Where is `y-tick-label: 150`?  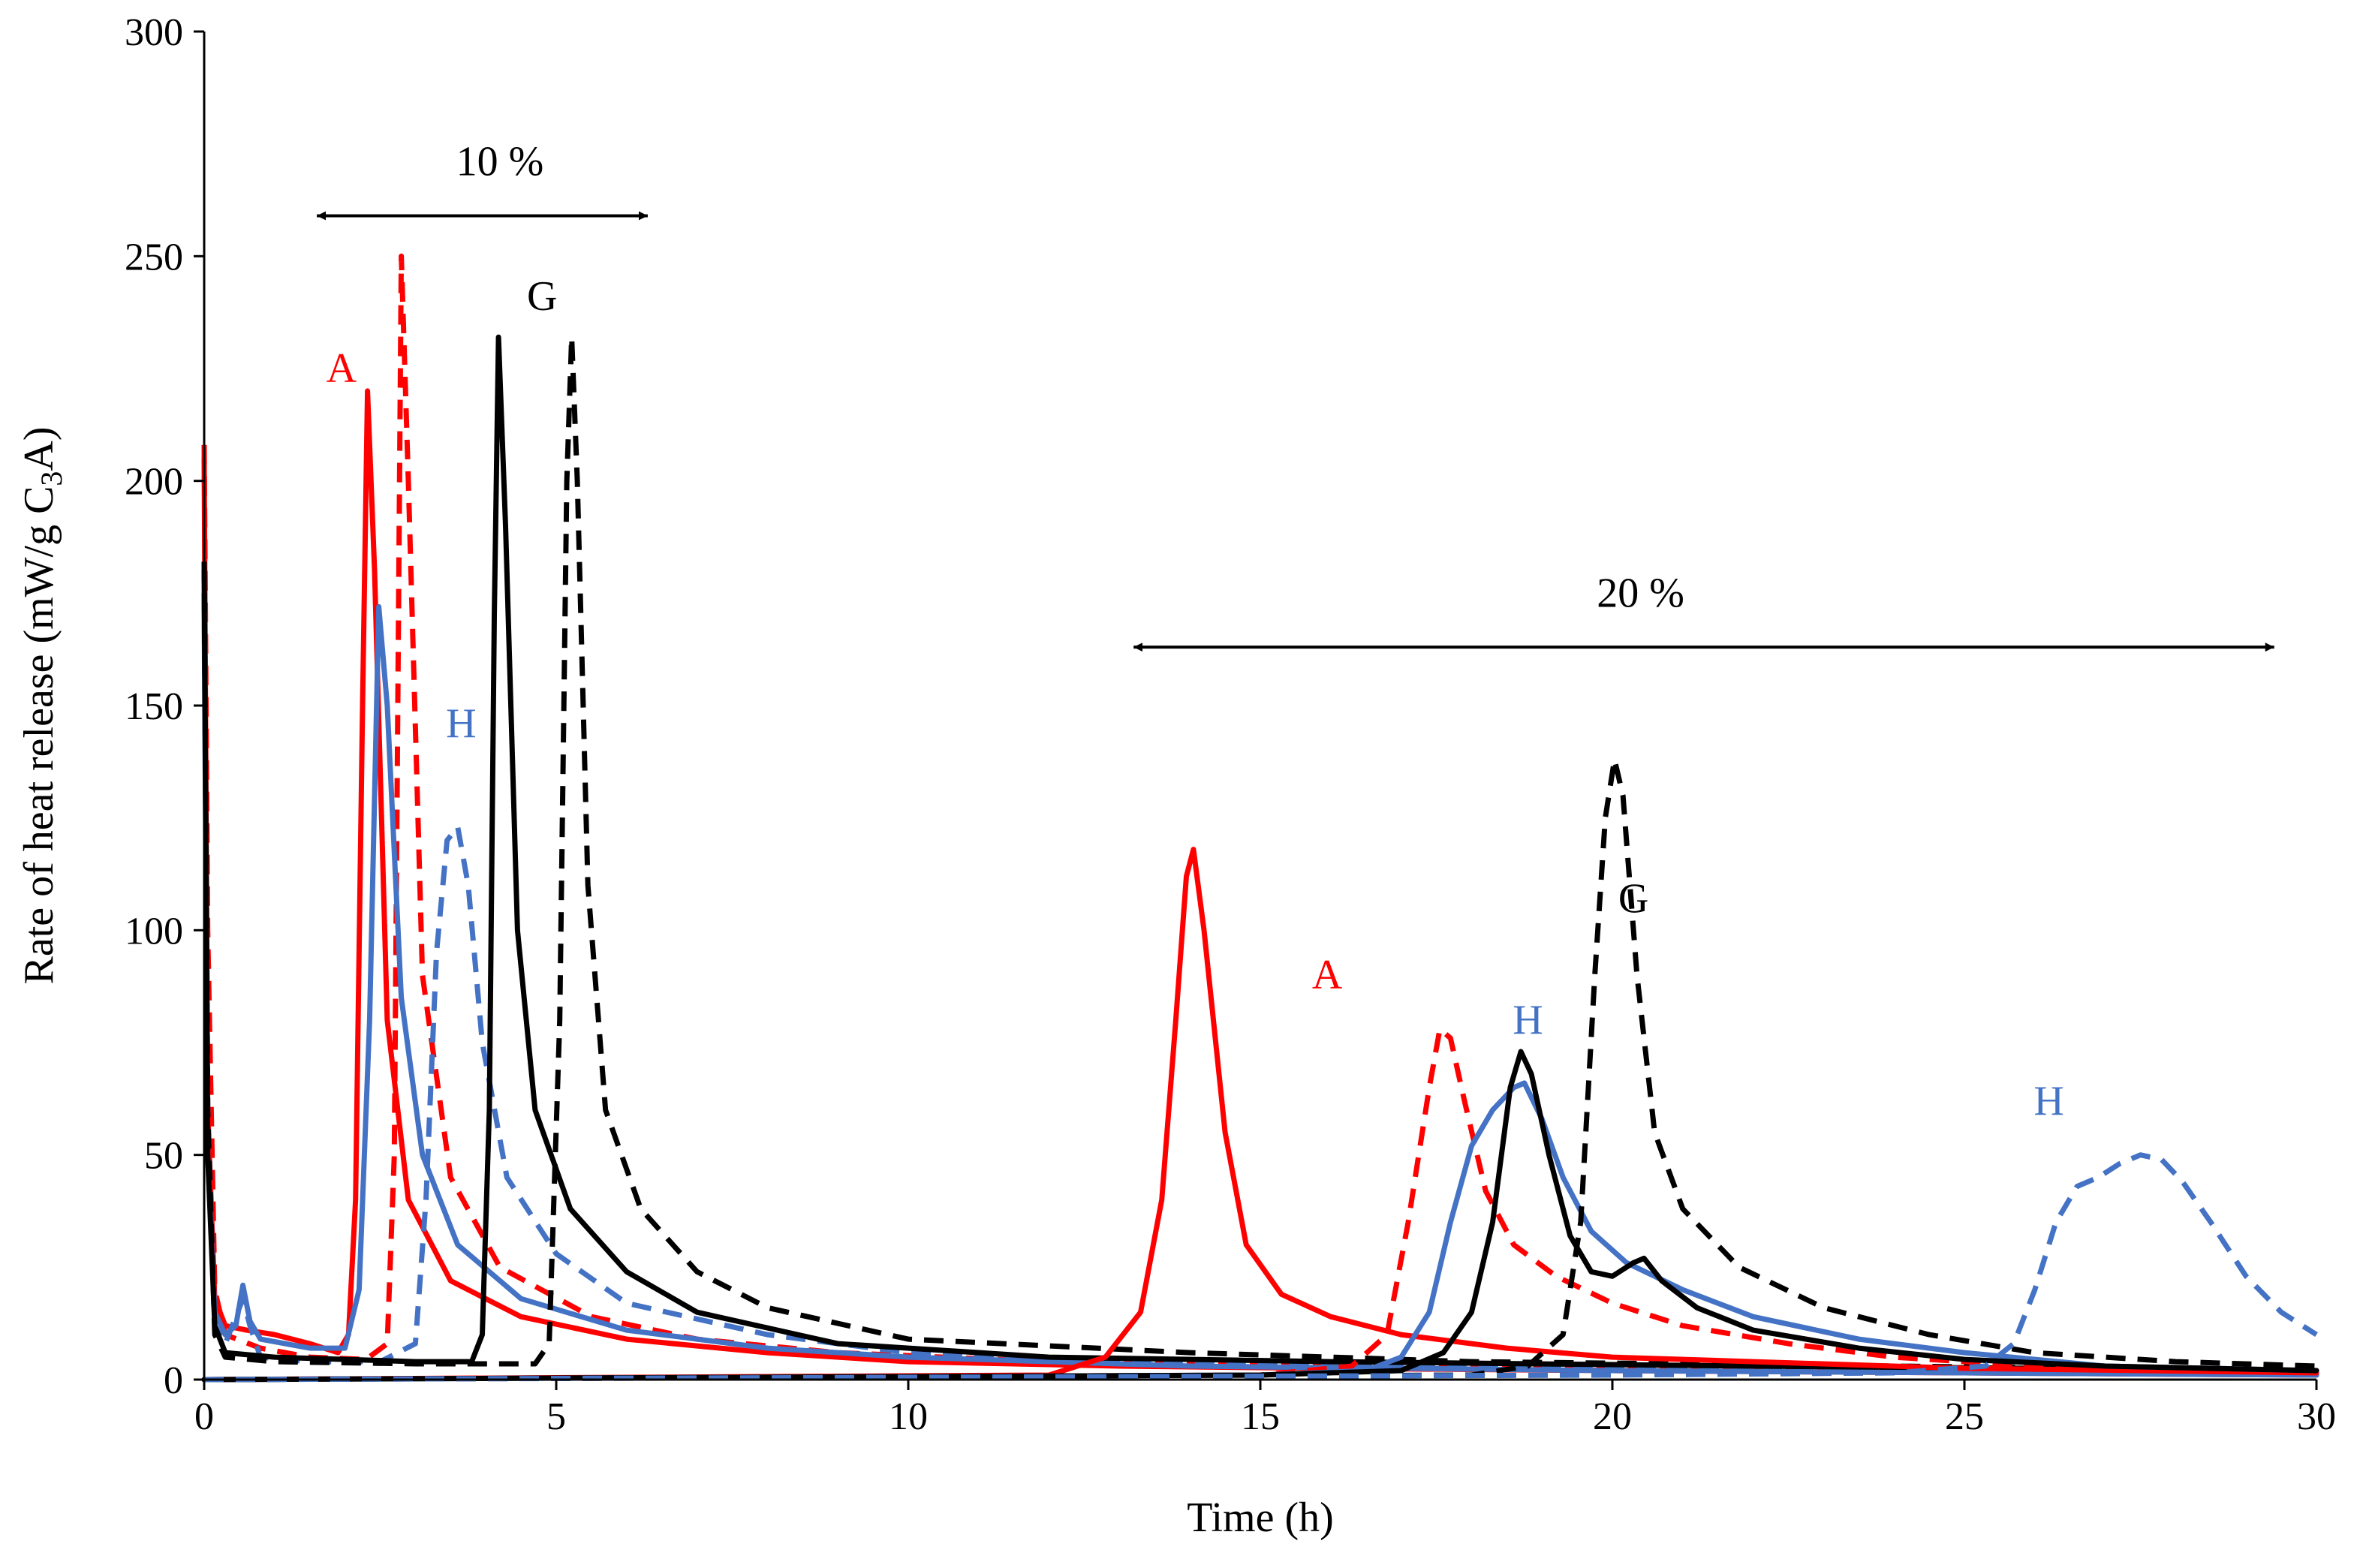 y-tick-label: 150 is located at coordinates (154, 706).